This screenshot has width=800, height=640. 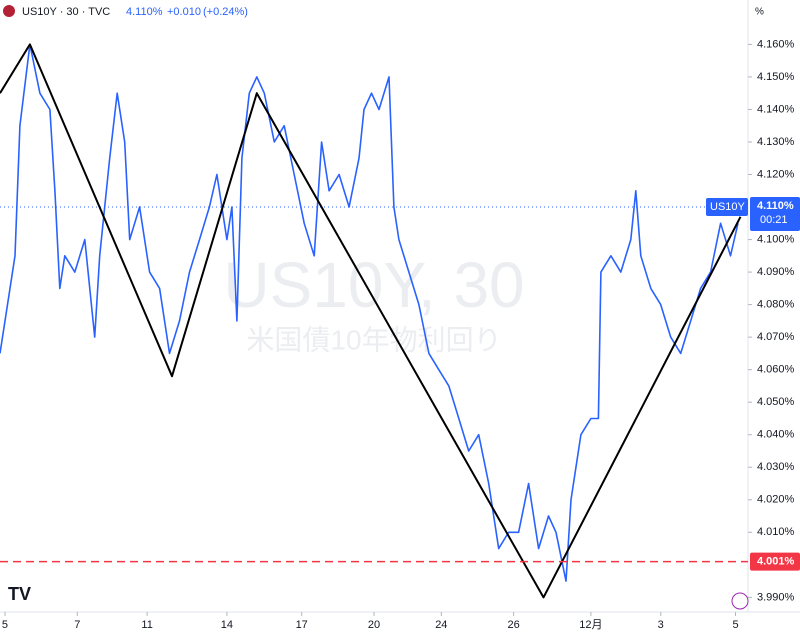 I want to click on watermark: US10Y, 30, so click(x=373, y=285).